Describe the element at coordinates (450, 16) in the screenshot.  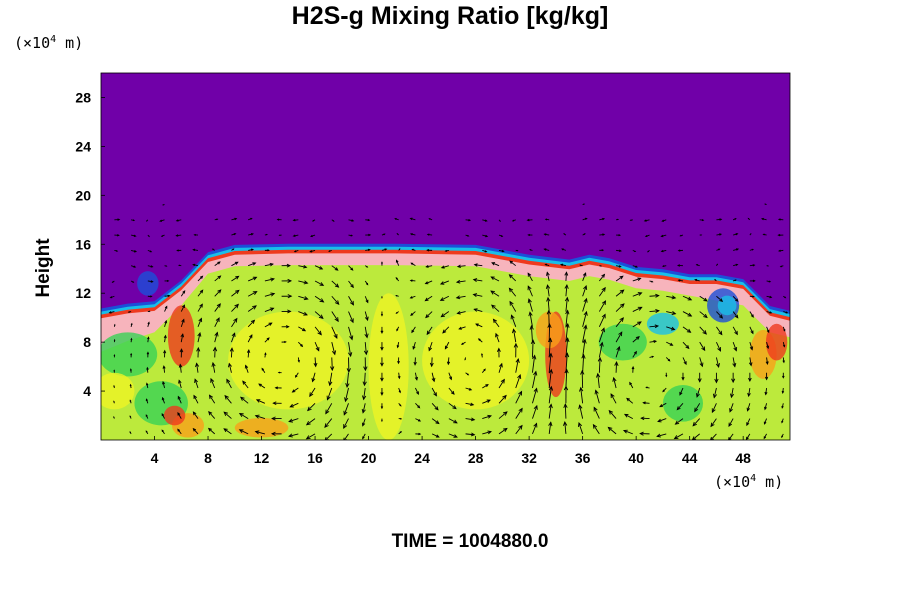
I see `chart-title: H2S-g Mixing Ratio [kg/kg]` at that location.